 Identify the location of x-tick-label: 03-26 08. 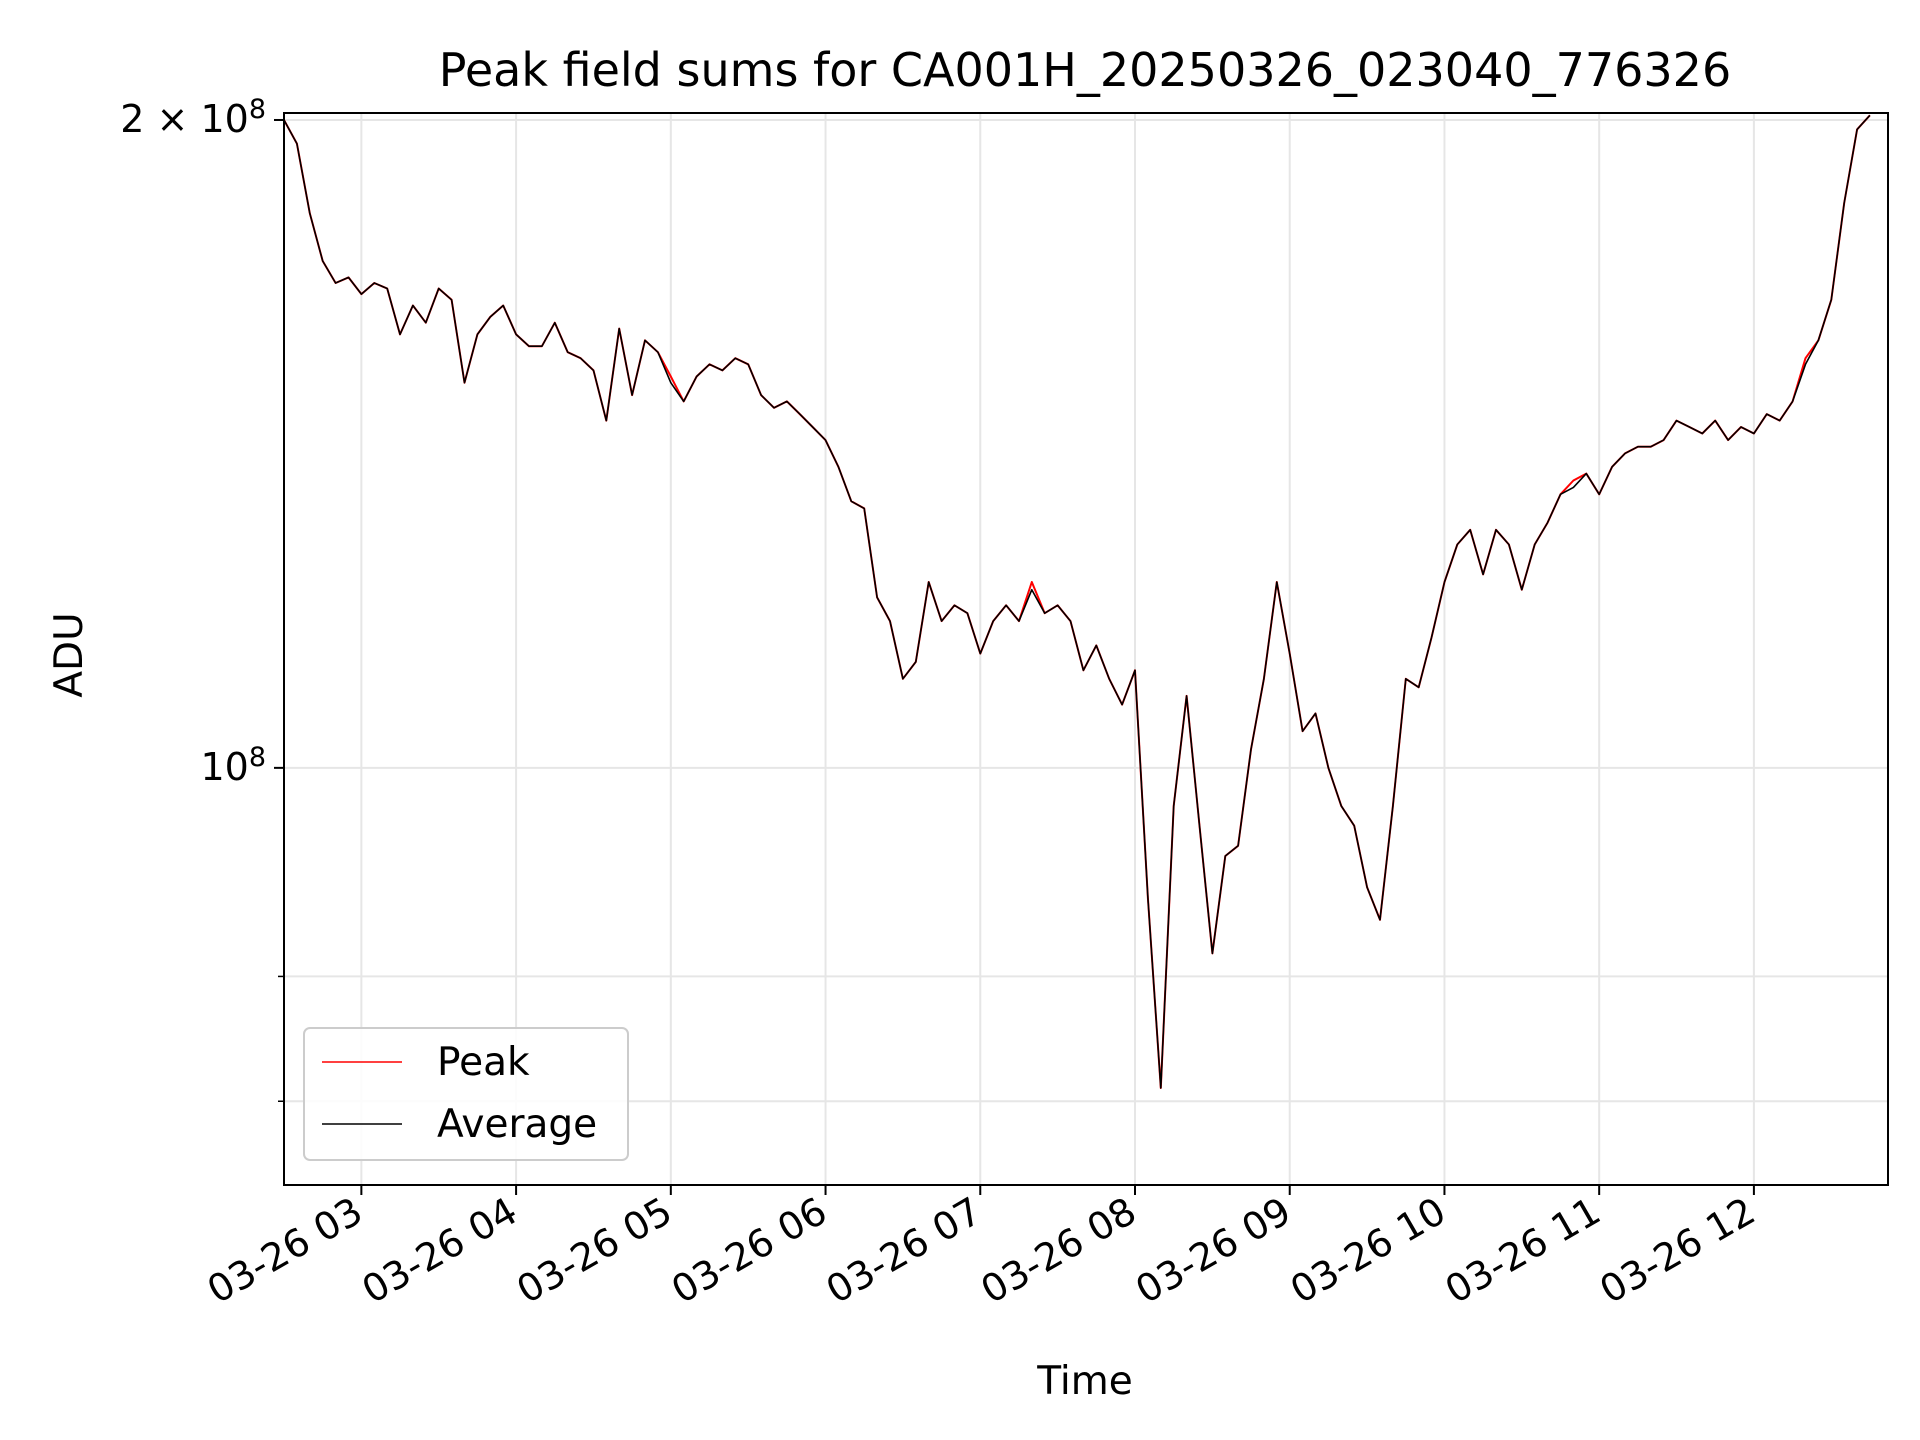
(1059, 1251).